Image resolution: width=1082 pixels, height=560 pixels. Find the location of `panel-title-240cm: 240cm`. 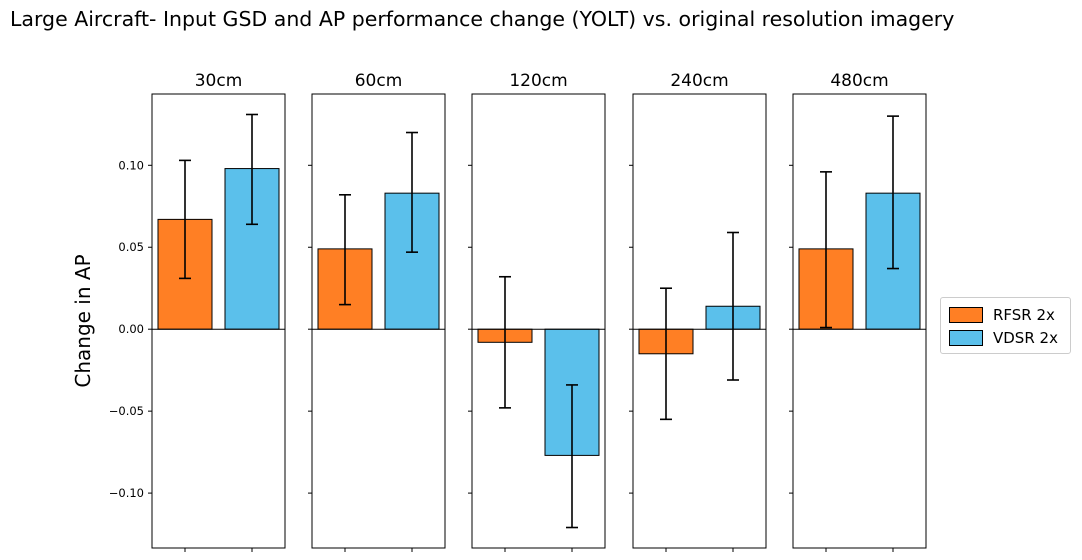

panel-title-240cm: 240cm is located at coordinates (699, 81).